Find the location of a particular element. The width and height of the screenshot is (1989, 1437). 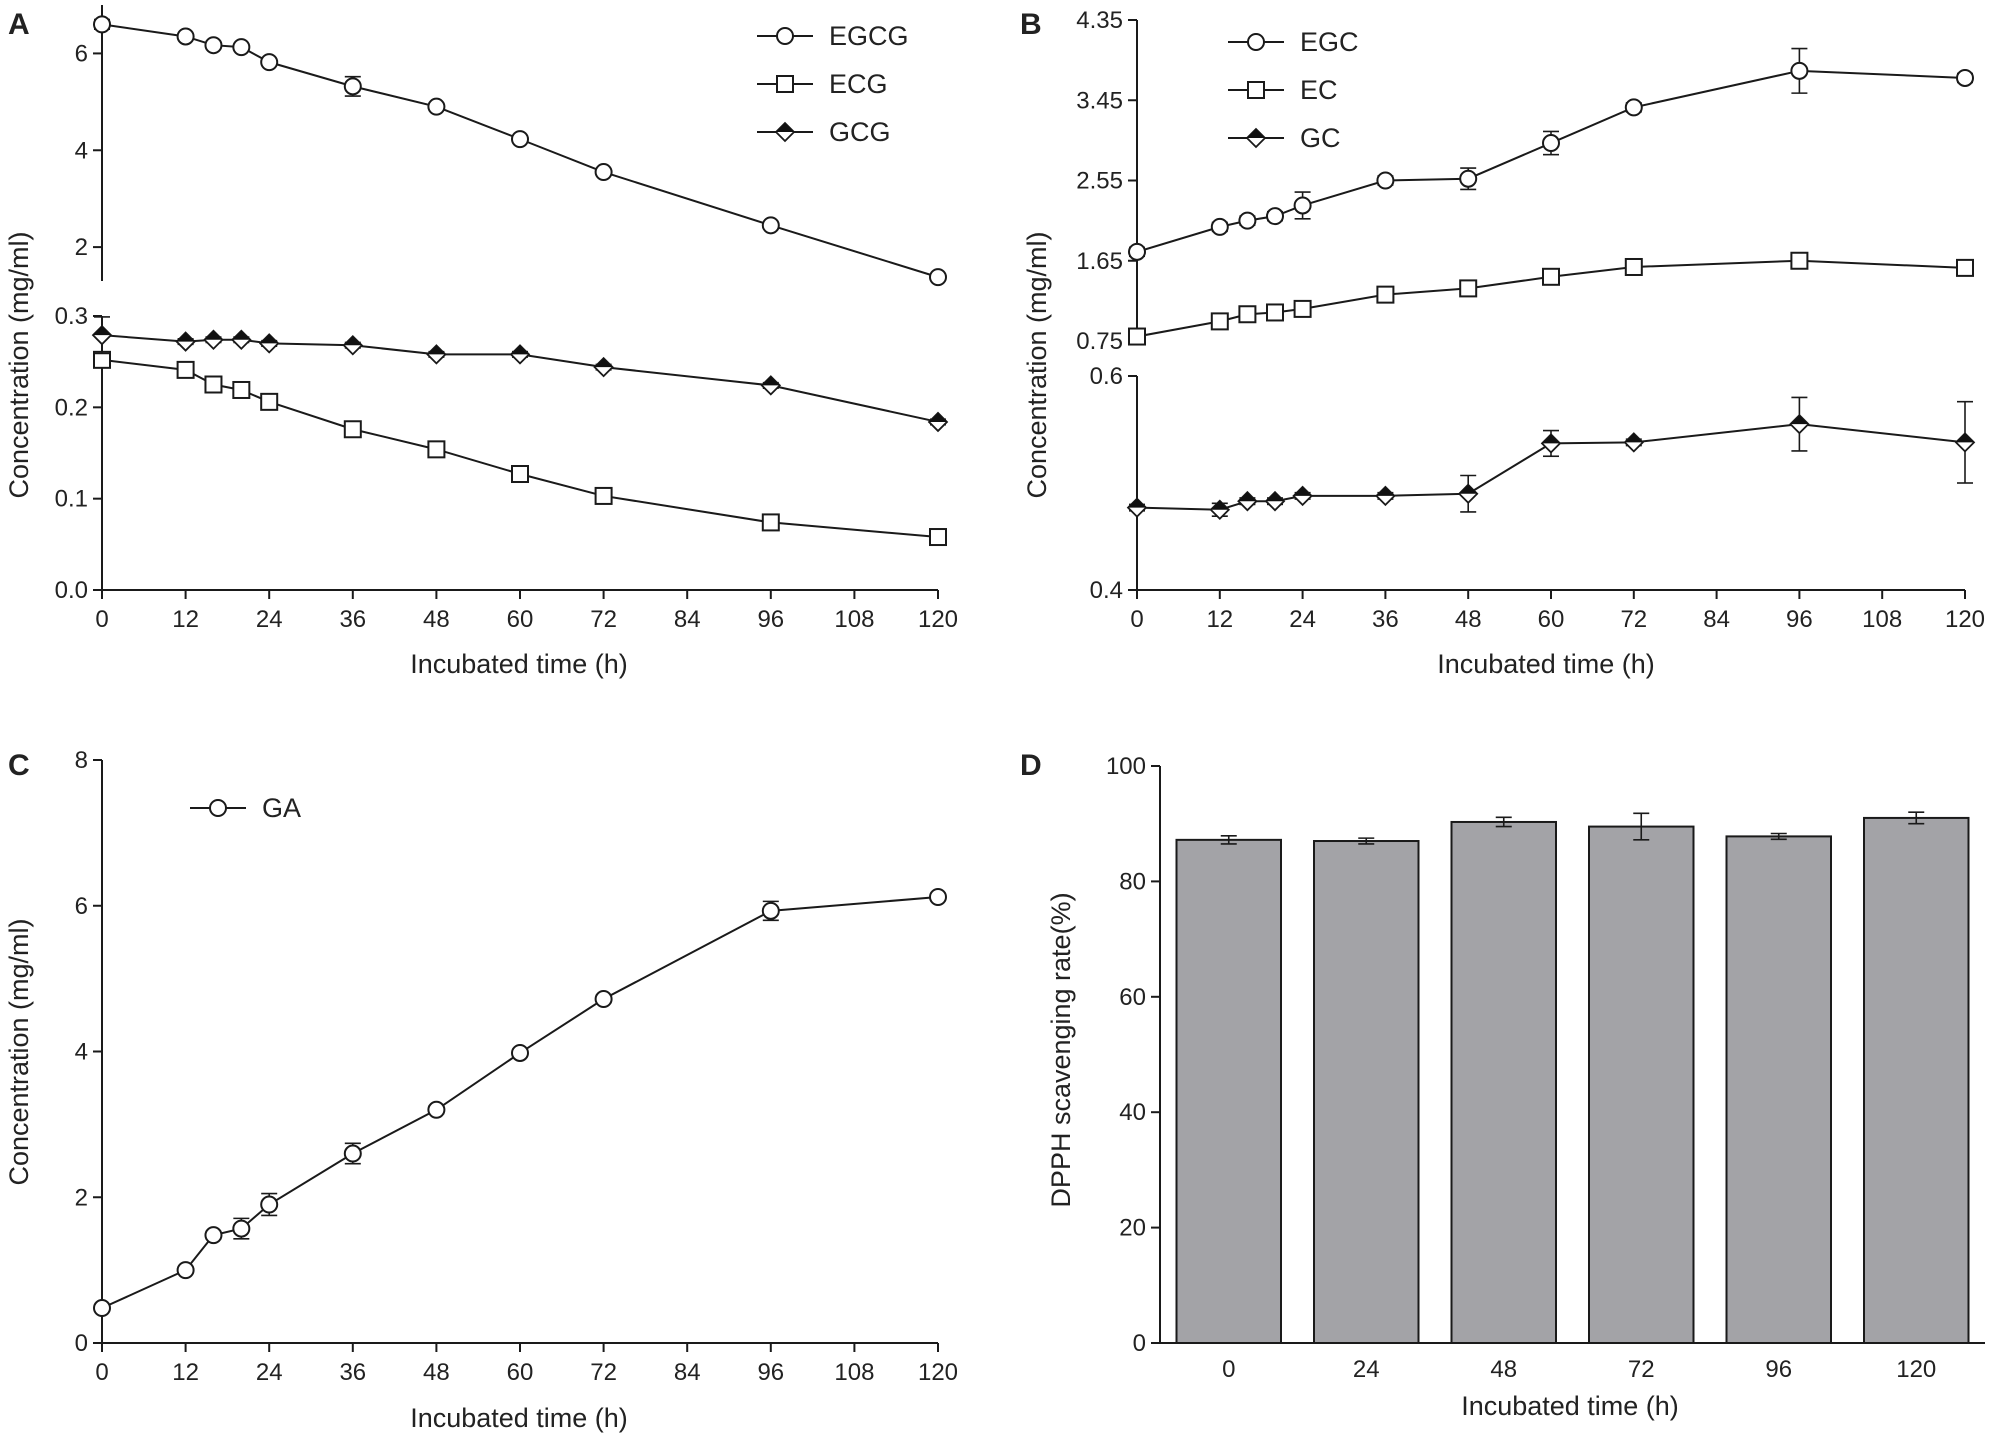

panel-a-x-axis-label: Incubated time (h) is located at coordinates (519, 664).